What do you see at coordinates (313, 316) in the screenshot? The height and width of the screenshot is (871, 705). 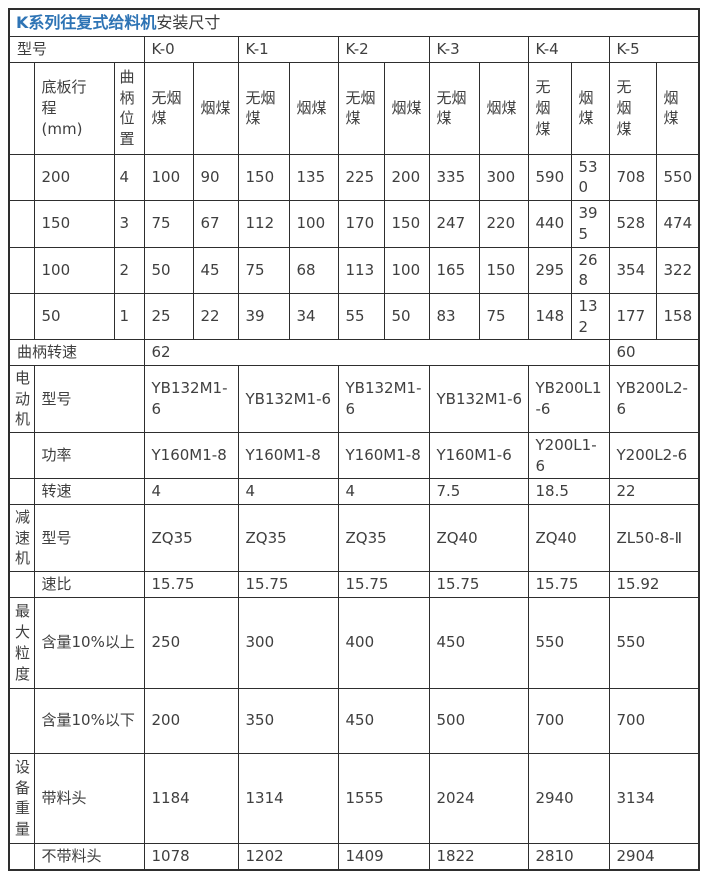 I see `data-cell: 34` at bounding box center [313, 316].